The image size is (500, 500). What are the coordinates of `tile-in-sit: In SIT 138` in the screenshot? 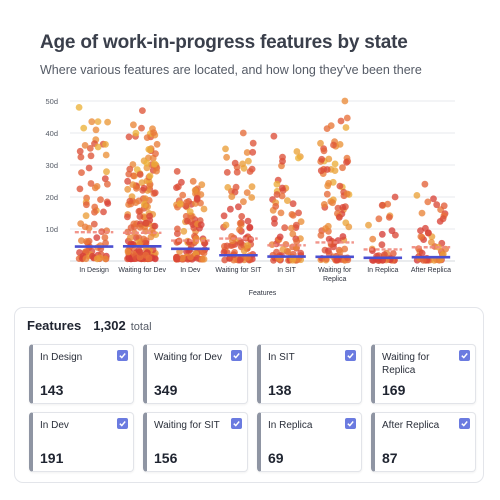 It's located at (309, 374).